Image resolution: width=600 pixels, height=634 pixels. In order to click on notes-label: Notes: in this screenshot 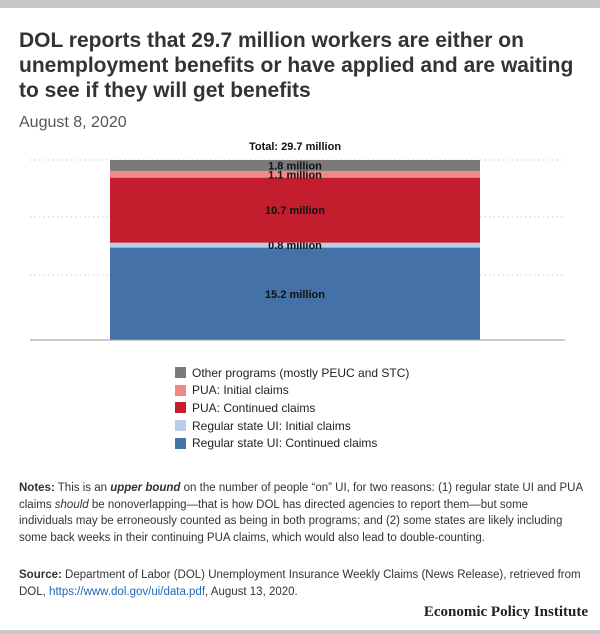, I will do `click(37, 488)`.